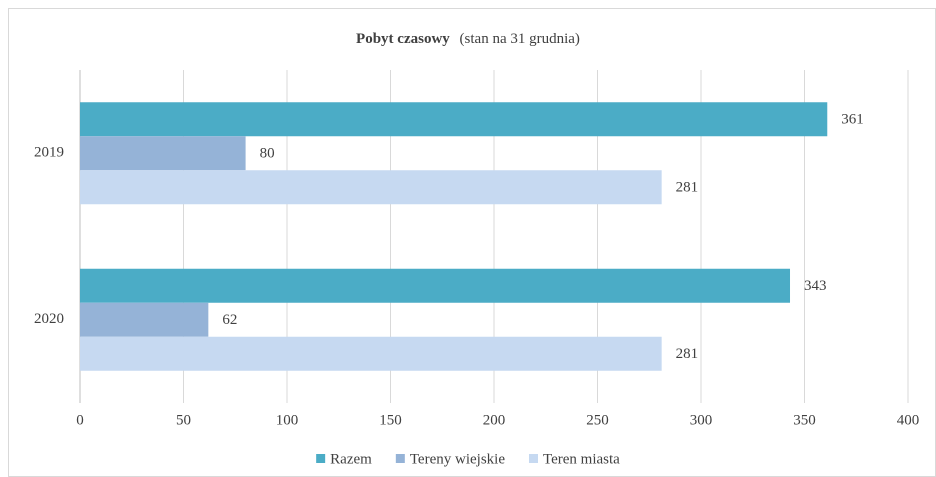 This screenshot has width=936, height=477. I want to click on y-tick-label: 2020, so click(49, 319).